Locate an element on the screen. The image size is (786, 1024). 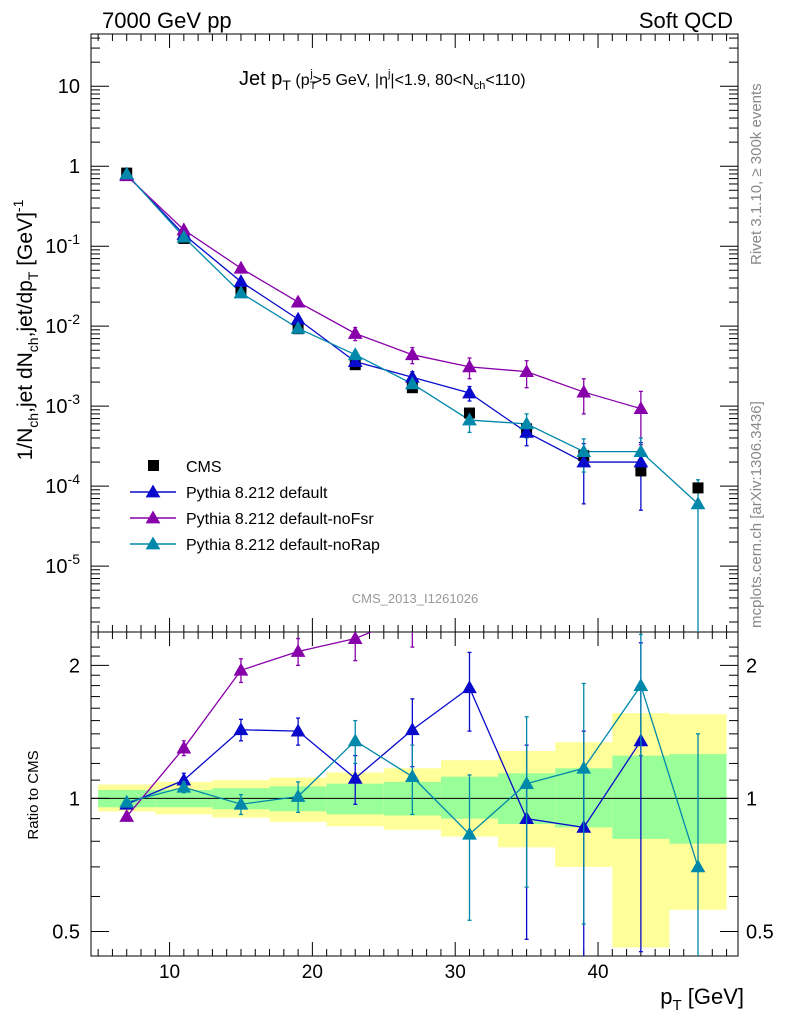
plot-title: Jet pT (pTj>5 GeV, |ηj|<1.9, 80<Nch<110) is located at coordinates (382, 80).